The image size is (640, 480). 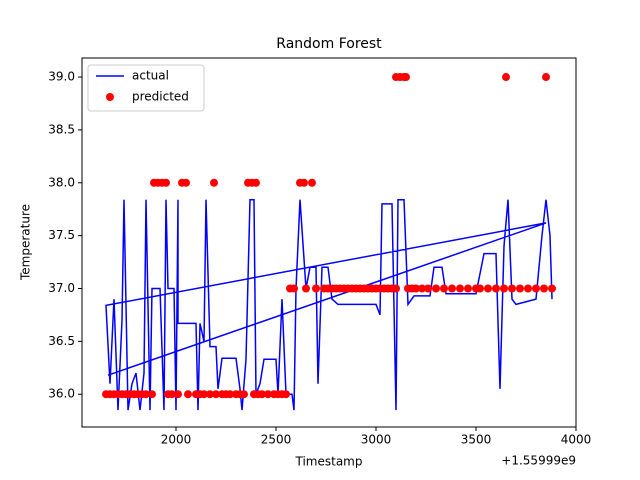 What do you see at coordinates (110, 97) in the screenshot?
I see `legend-marker` at bounding box center [110, 97].